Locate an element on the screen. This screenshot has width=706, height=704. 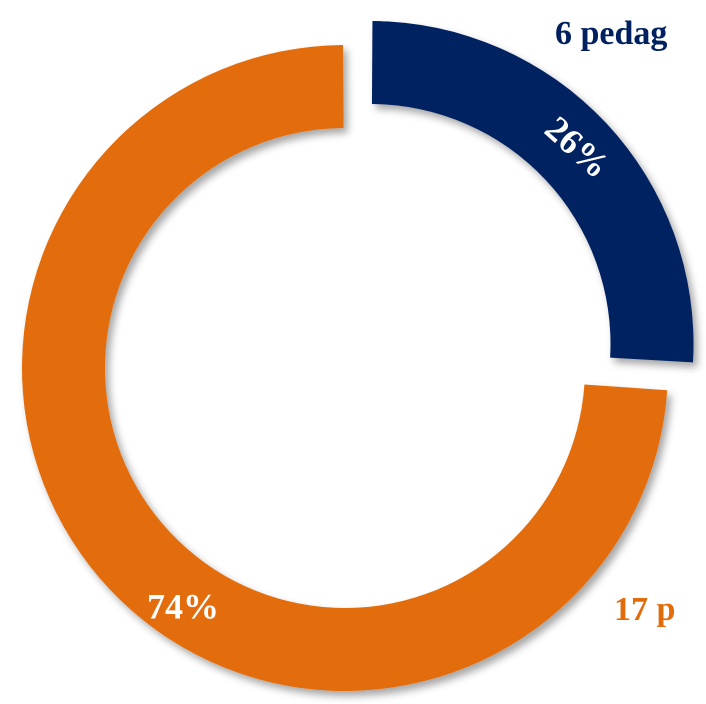
annotation: 6 pedag is located at coordinates (611, 33).